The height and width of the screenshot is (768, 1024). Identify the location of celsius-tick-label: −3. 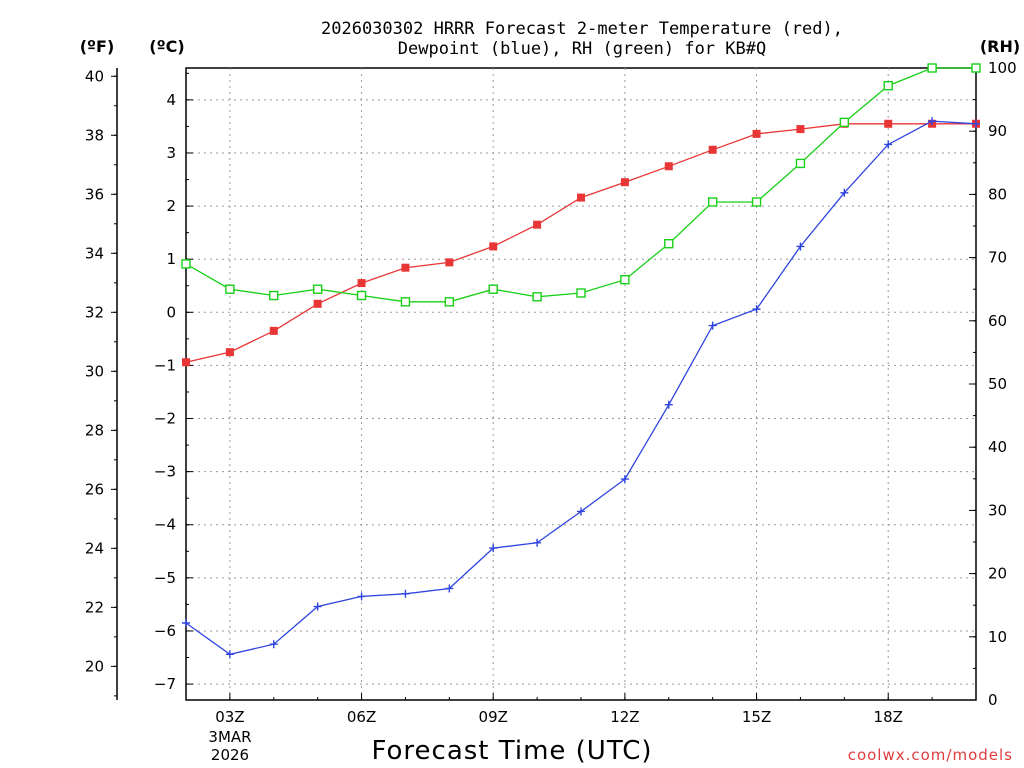
(165, 472).